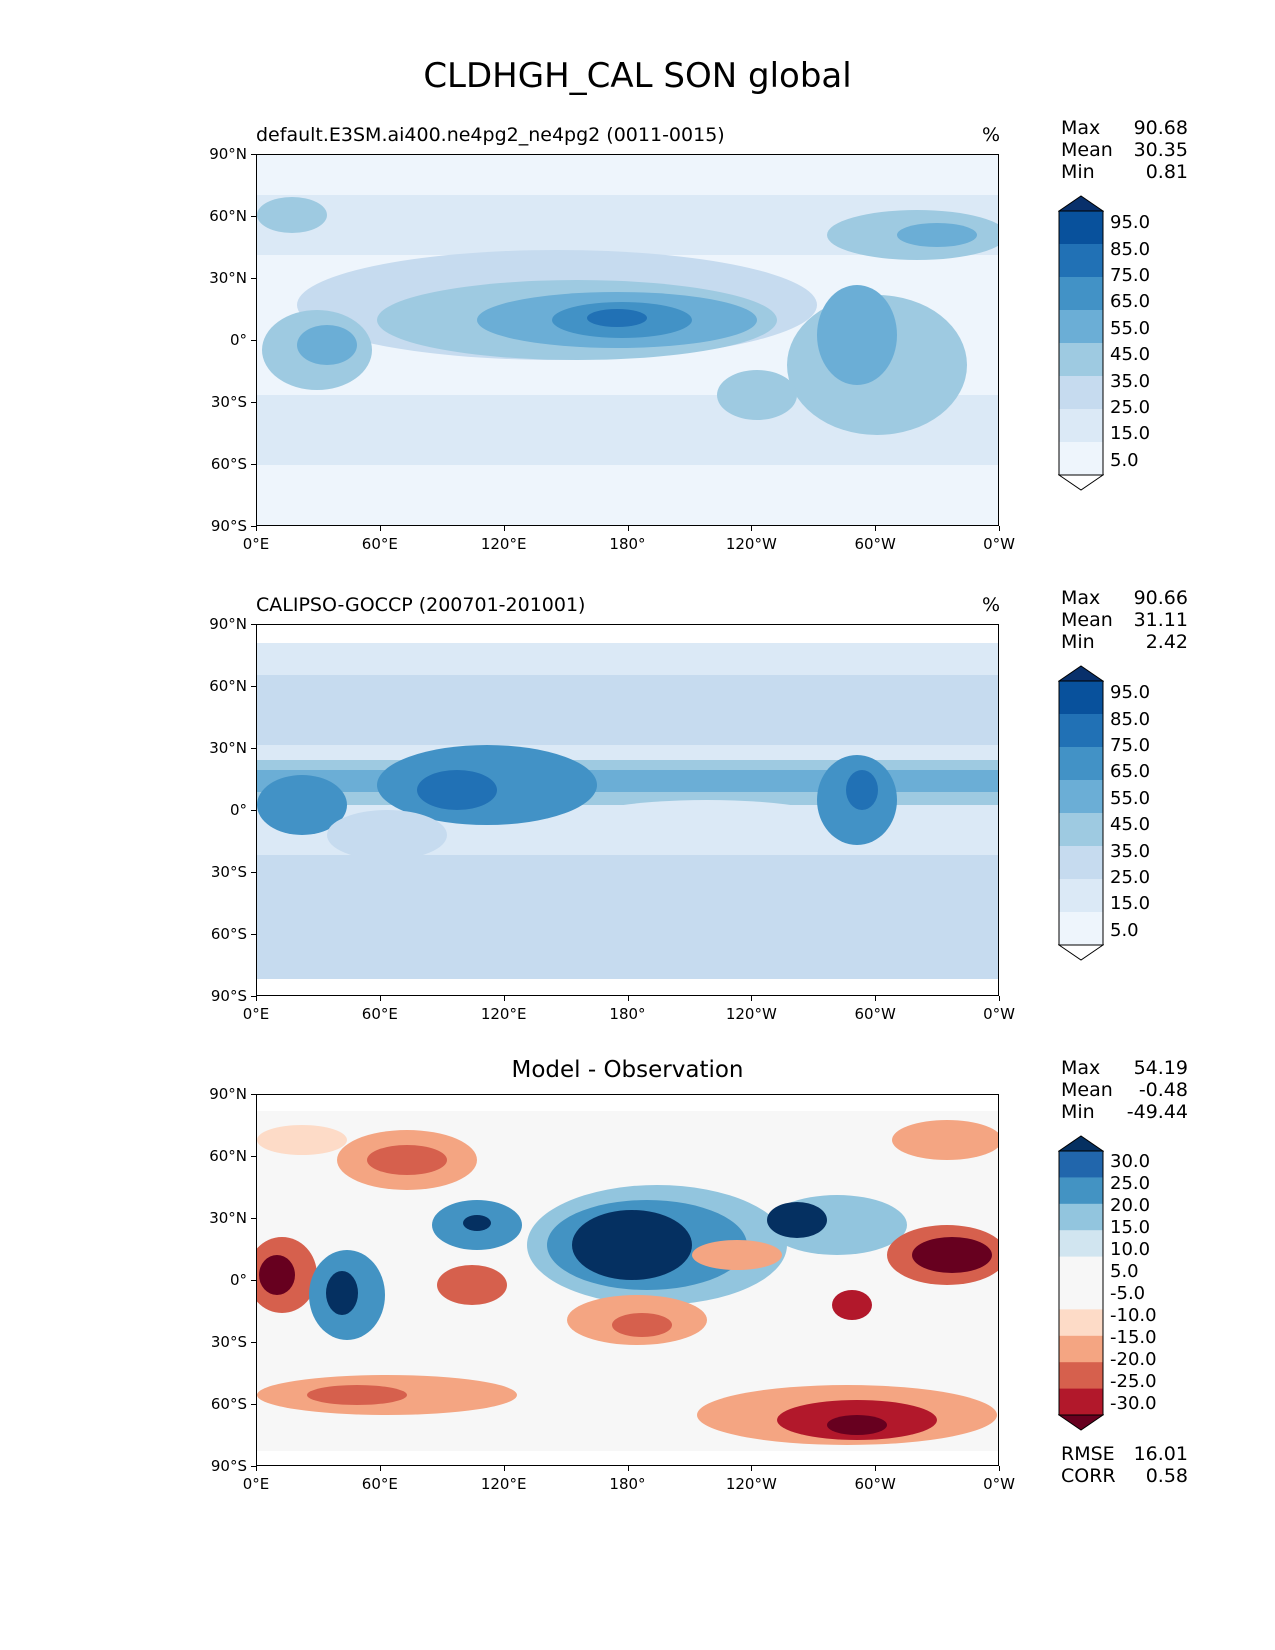  Describe the element at coordinates (228, 624) in the screenshot. I see `panel-2-ytick-label: 90°N` at that location.